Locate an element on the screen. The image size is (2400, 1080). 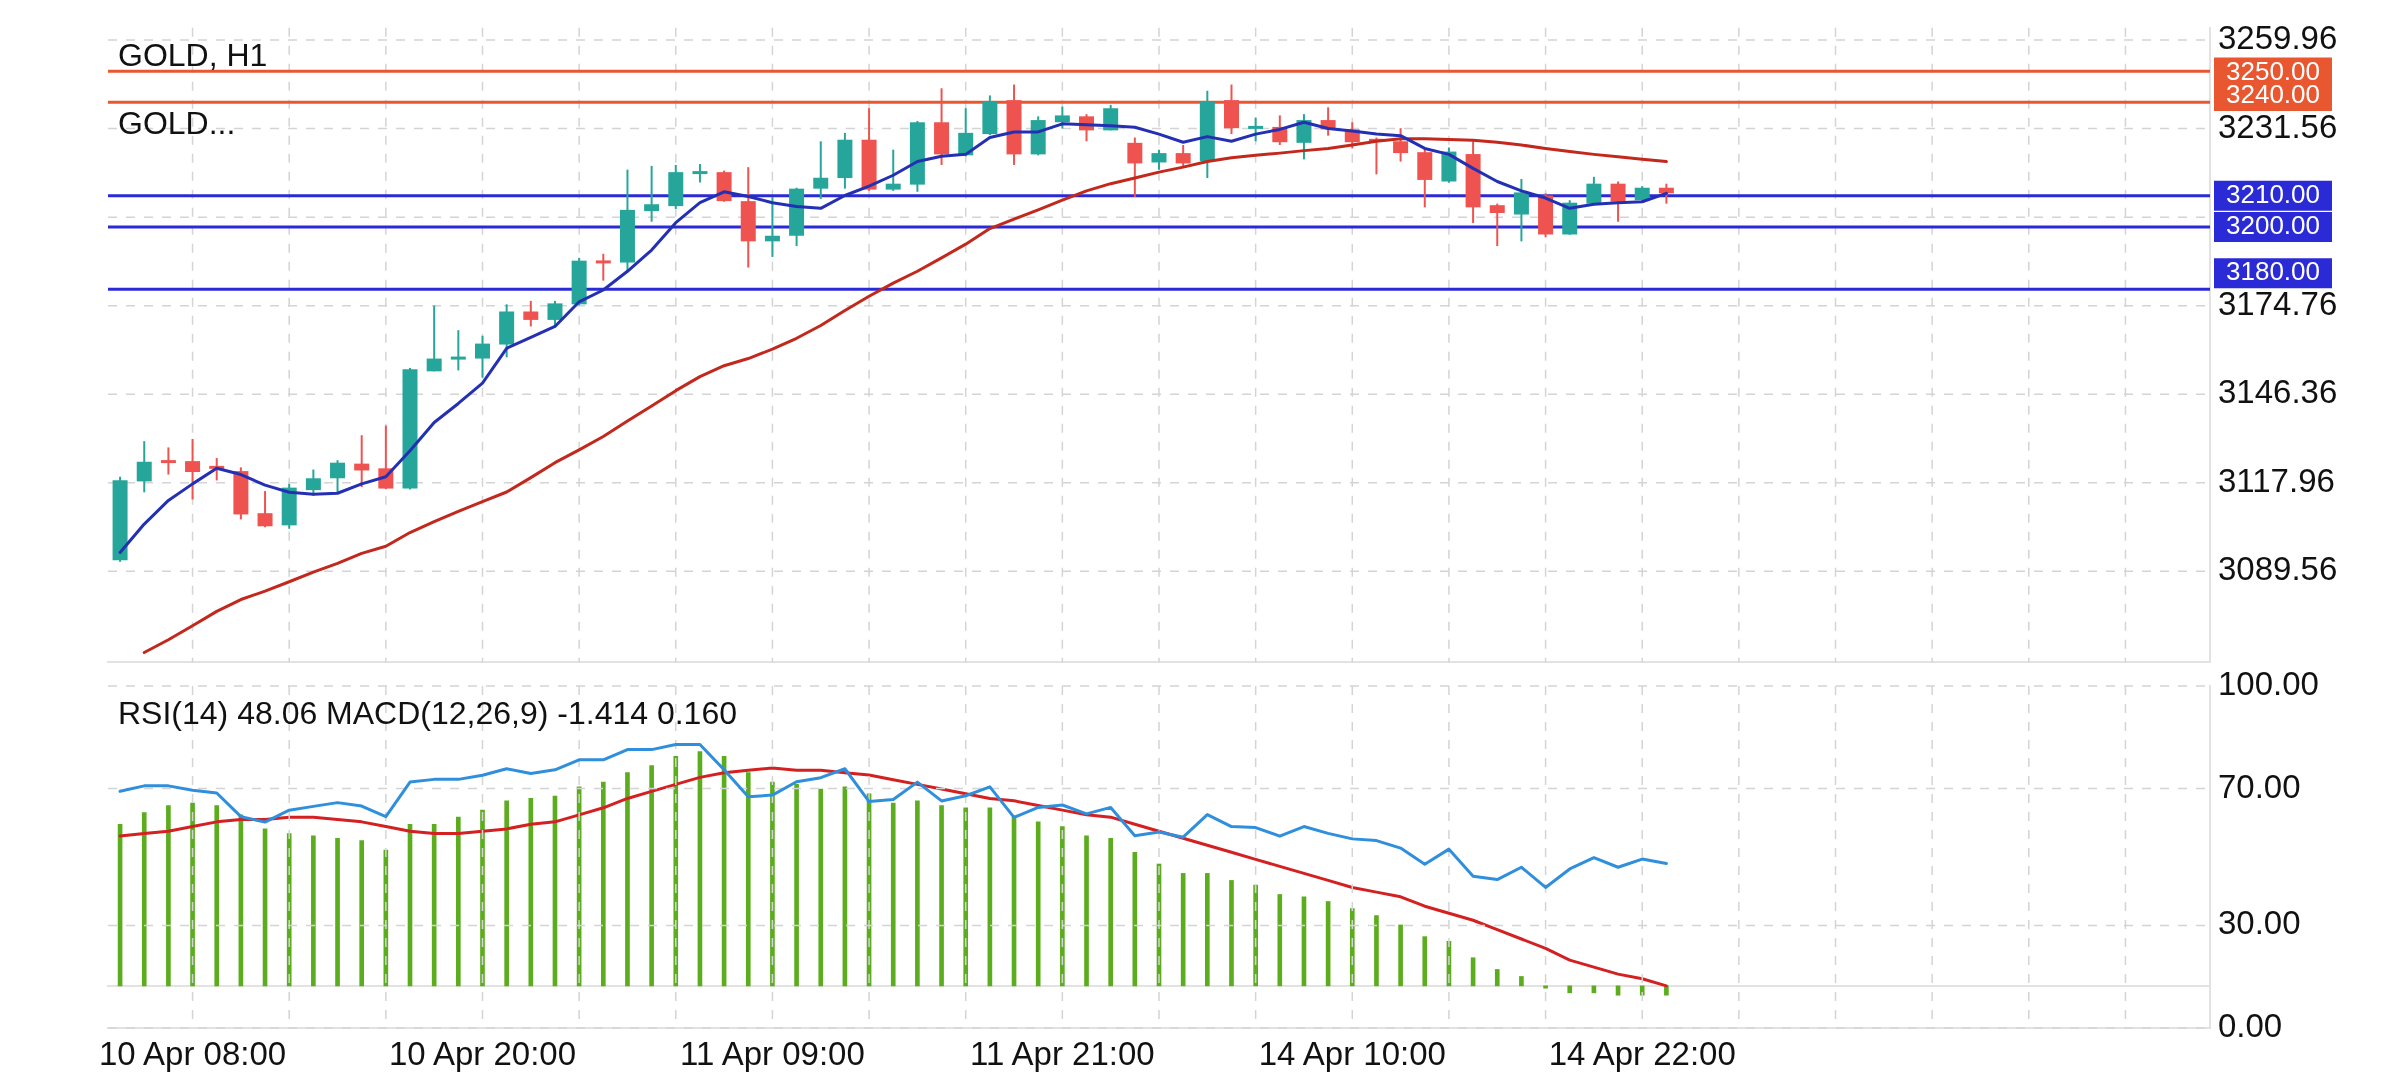
y-tick-label: 3259.96 is located at coordinates (2278, 38).